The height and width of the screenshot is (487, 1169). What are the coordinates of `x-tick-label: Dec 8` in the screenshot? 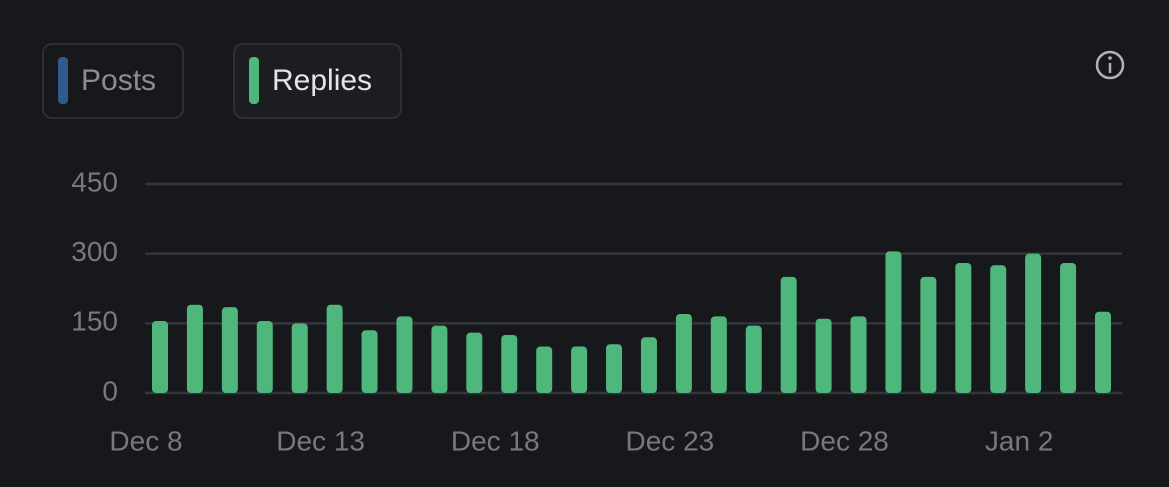 It's located at (145, 440).